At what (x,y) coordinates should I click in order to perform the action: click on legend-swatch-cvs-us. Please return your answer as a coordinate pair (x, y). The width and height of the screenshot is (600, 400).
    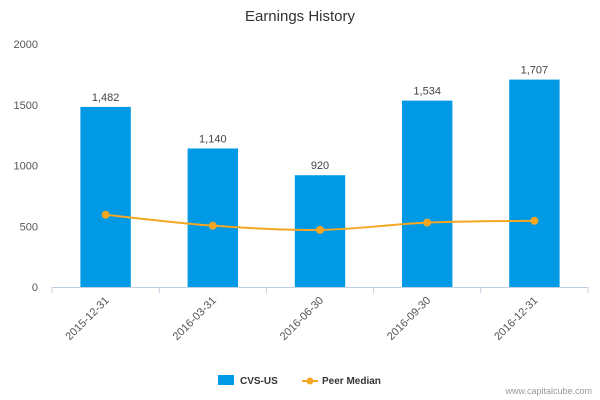
    Looking at the image, I should click on (226, 380).